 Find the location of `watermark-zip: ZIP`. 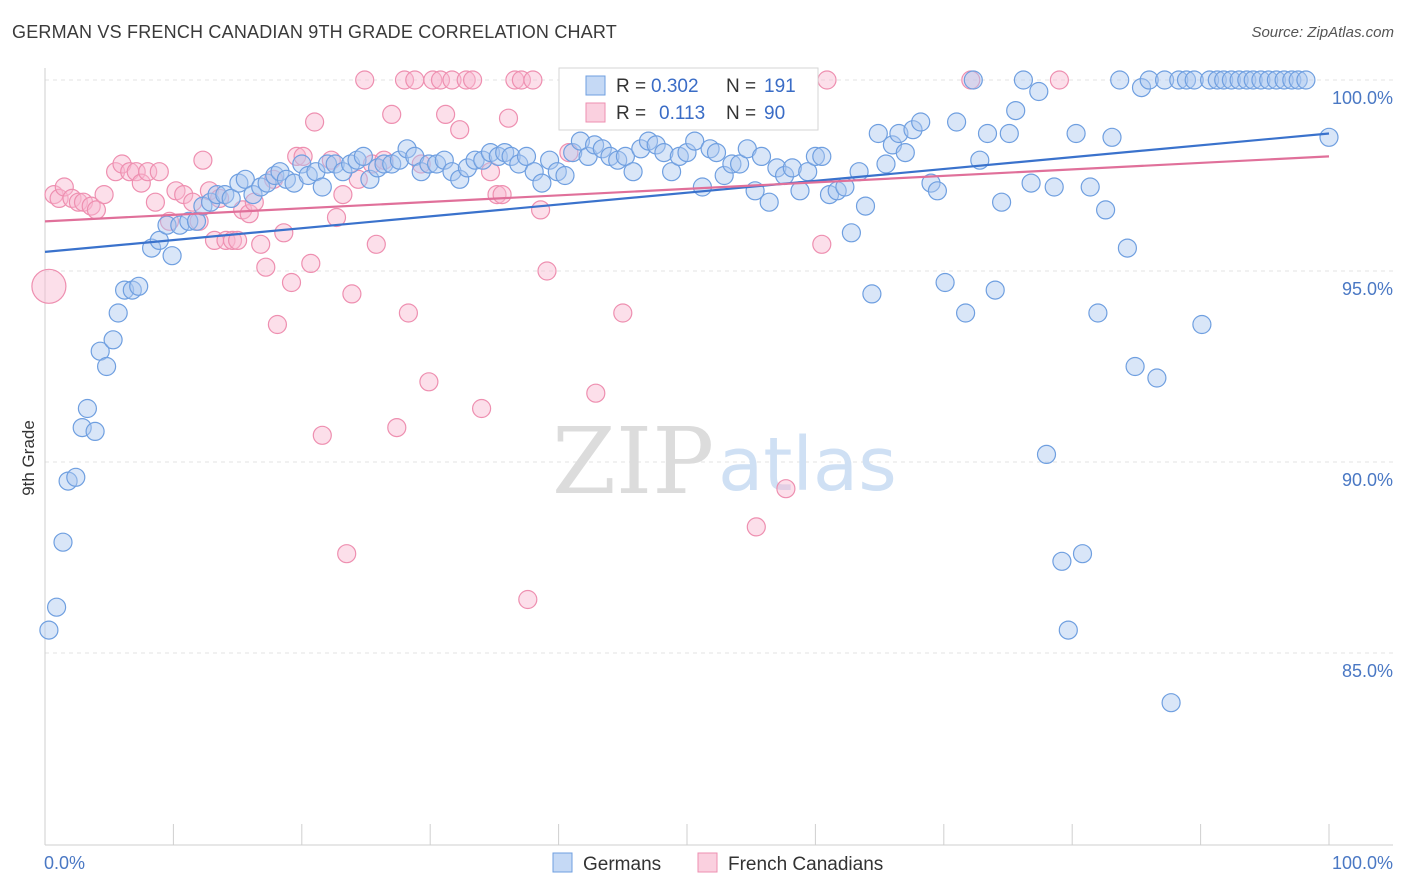

watermark-zip: ZIP is located at coordinates (633, 461).